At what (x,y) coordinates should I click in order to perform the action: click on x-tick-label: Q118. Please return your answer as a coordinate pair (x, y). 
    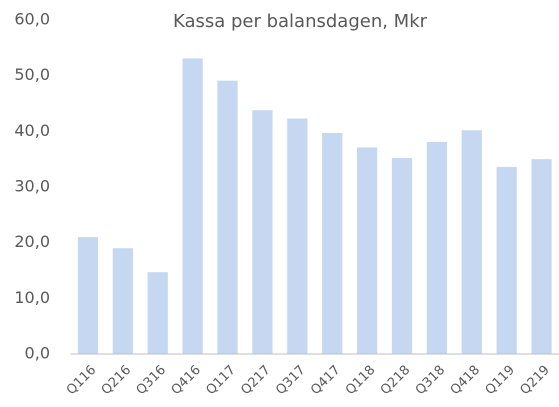
    Looking at the image, I should click on (360, 380).